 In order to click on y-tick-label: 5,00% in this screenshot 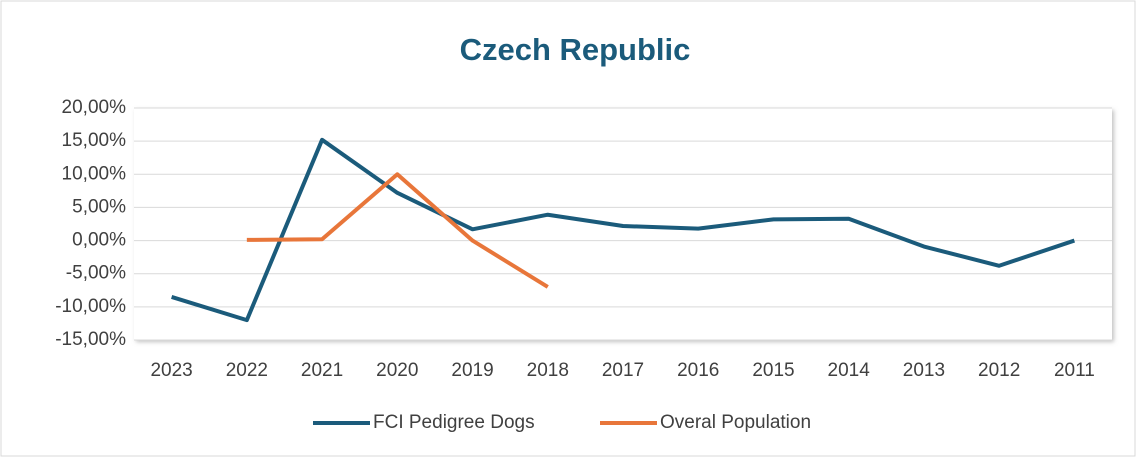, I will do `click(99, 206)`.